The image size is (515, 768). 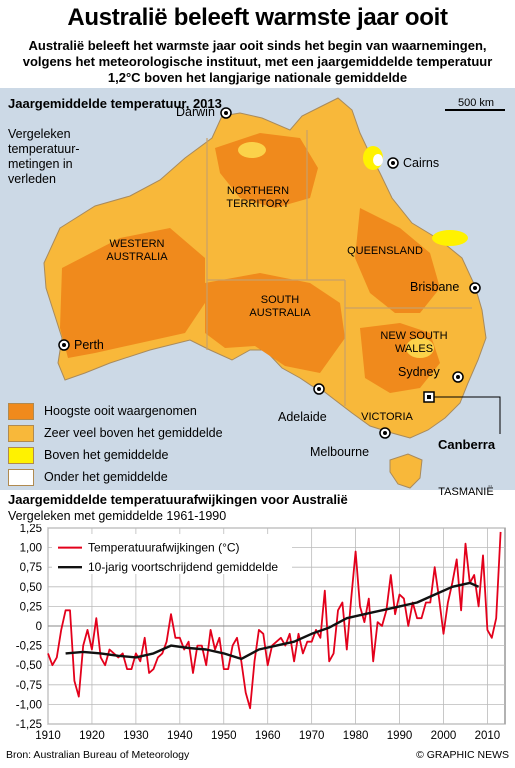 I want to click on x-tick-label: 2010, so click(x=488, y=736).